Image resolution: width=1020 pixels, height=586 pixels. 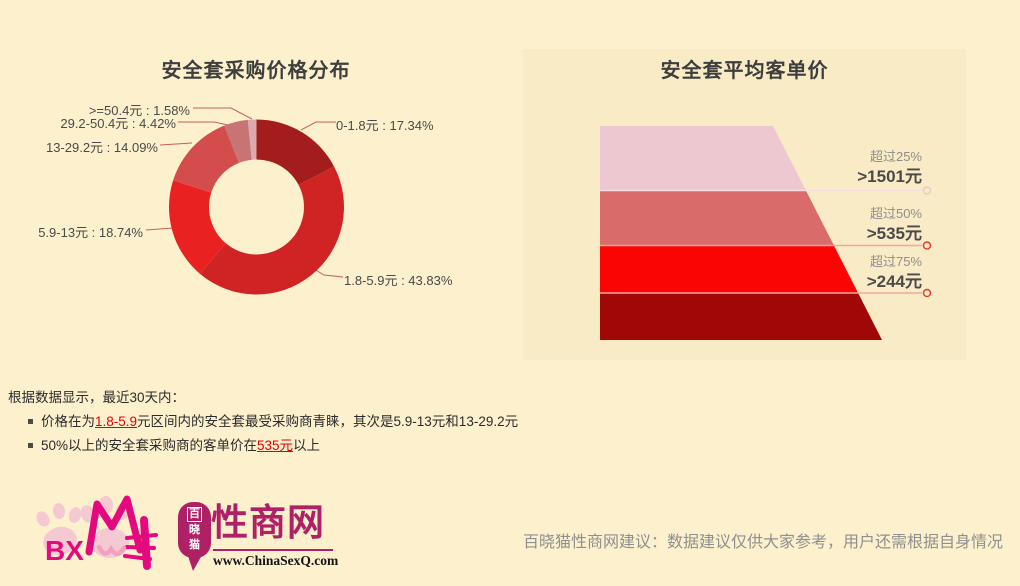 What do you see at coordinates (889, 176) in the screenshot?
I see `funnel-value-1501: >1501元` at bounding box center [889, 176].